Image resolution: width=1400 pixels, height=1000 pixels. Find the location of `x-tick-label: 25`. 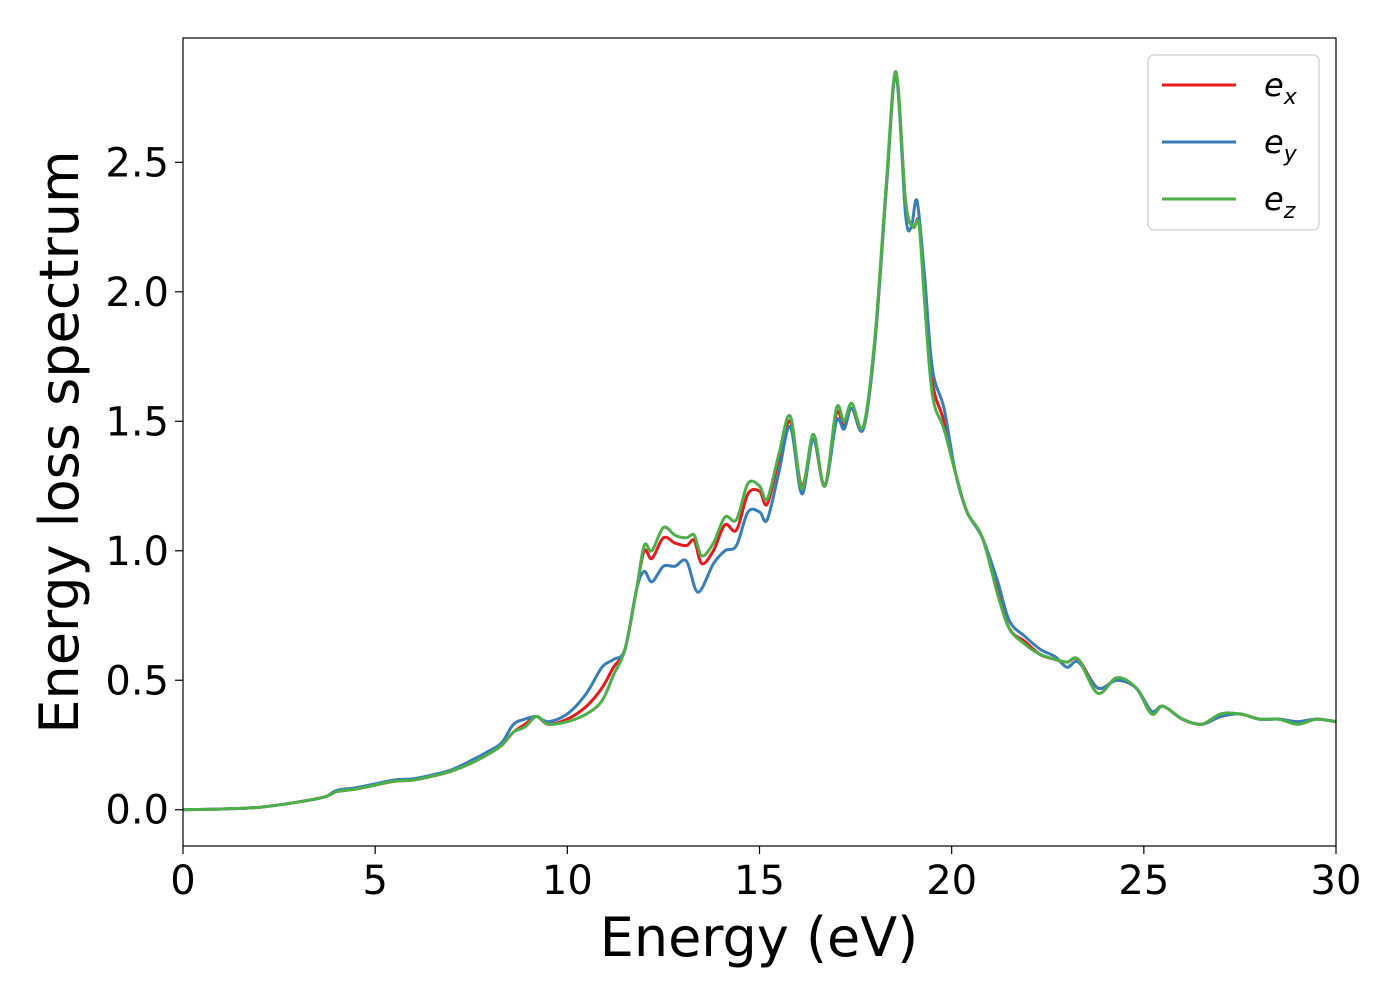

x-tick-label: 25 is located at coordinates (1143, 881).